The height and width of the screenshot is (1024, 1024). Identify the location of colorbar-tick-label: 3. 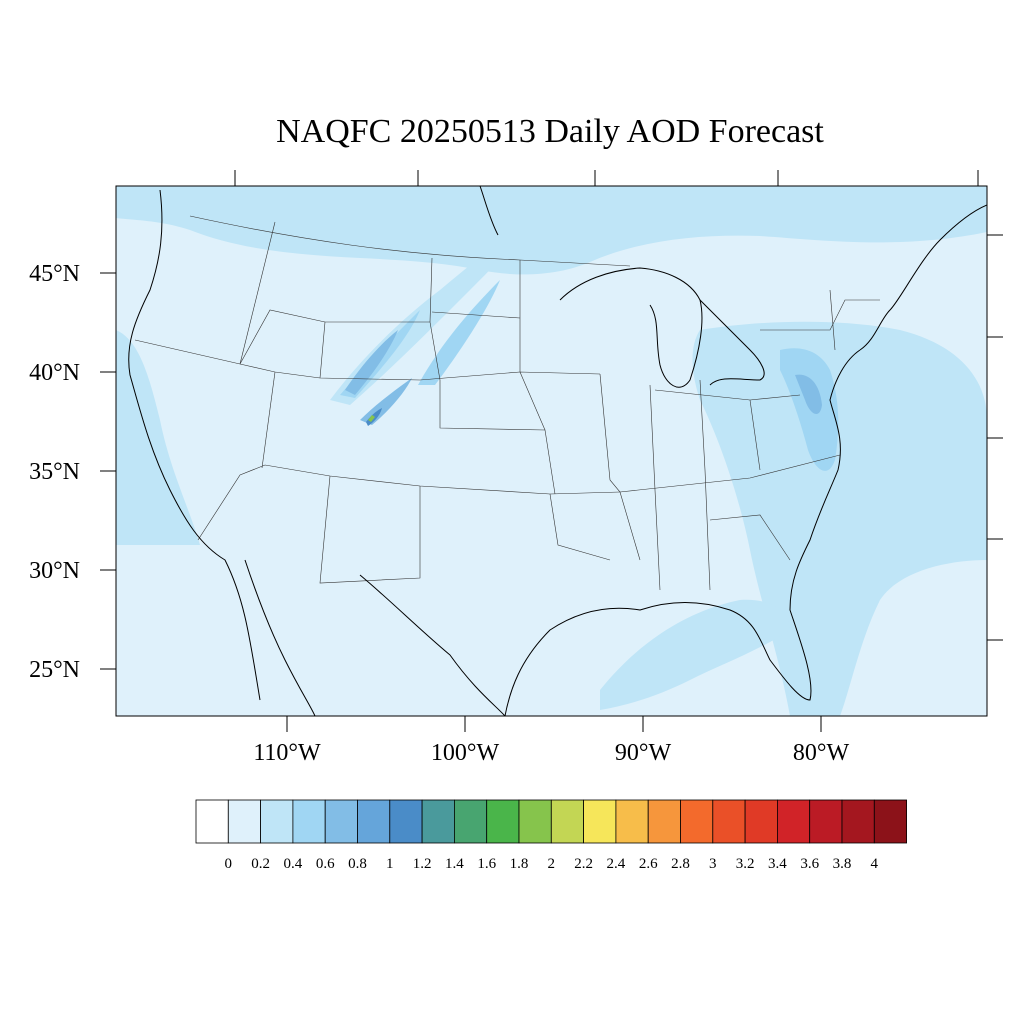
(713, 864).